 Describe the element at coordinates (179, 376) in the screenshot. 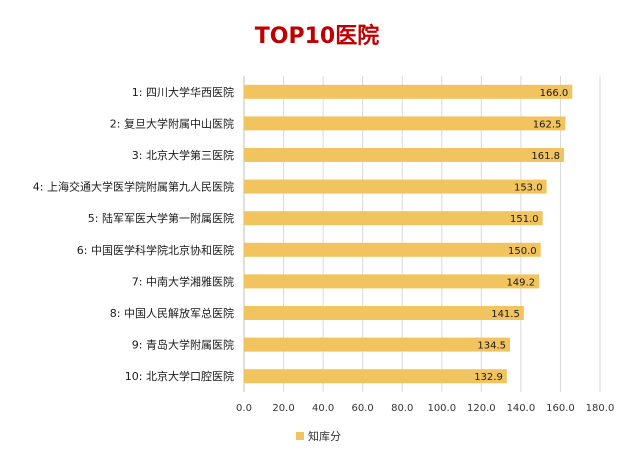

I see `category-label: 10: 北京大学口腔医院` at that location.